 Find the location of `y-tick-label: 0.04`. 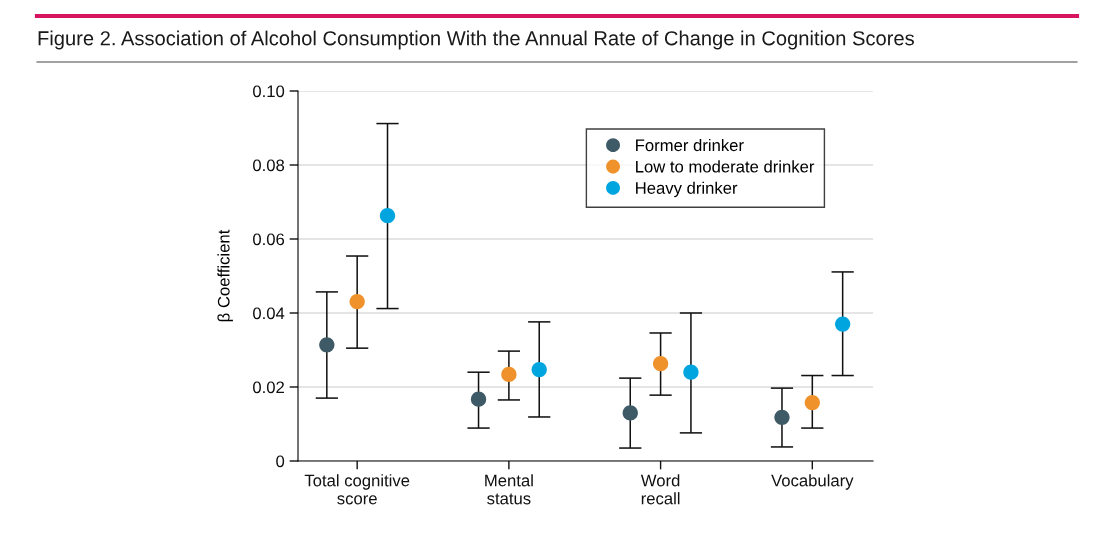

y-tick-label: 0.04 is located at coordinates (269, 313).